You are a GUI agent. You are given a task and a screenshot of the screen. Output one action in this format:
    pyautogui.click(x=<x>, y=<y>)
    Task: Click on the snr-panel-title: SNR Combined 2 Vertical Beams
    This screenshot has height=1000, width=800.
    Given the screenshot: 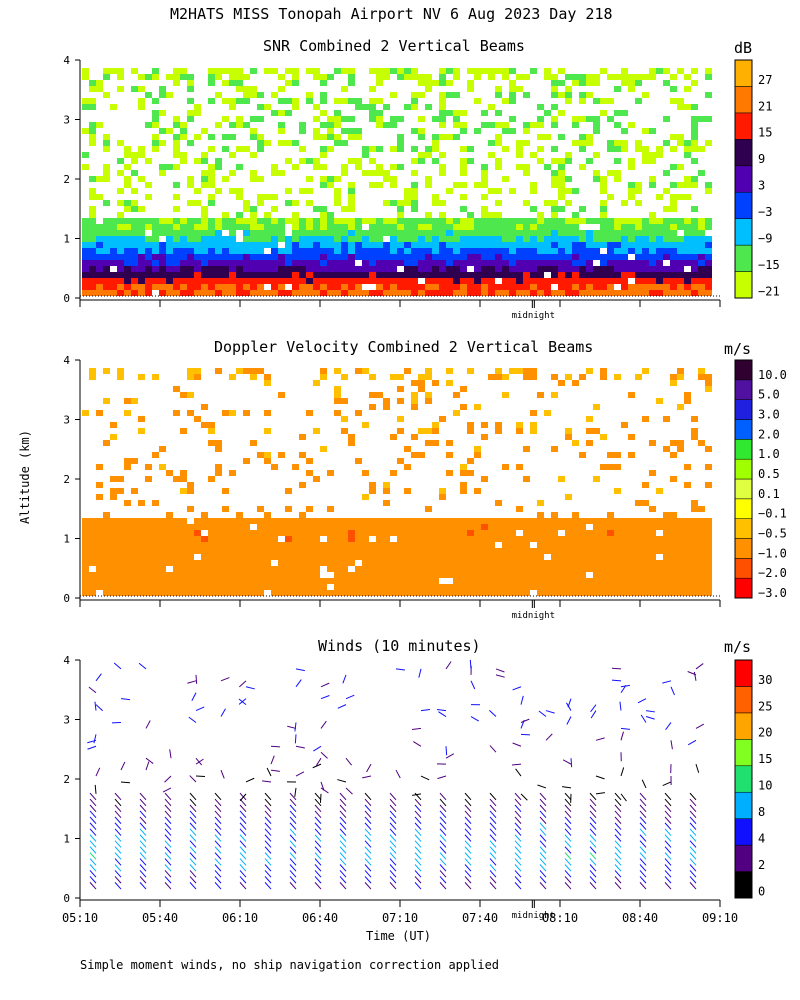 What is the action you would take?
    pyautogui.click(x=394, y=46)
    